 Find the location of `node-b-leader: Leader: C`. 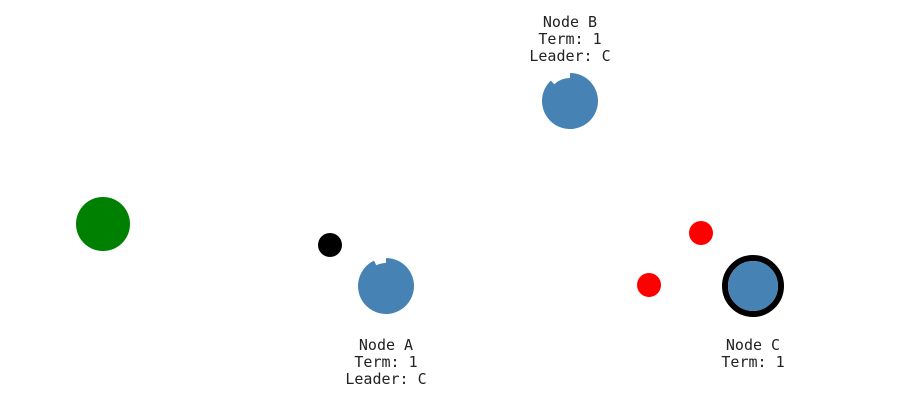

node-b-leader: Leader: C is located at coordinates (569, 56).